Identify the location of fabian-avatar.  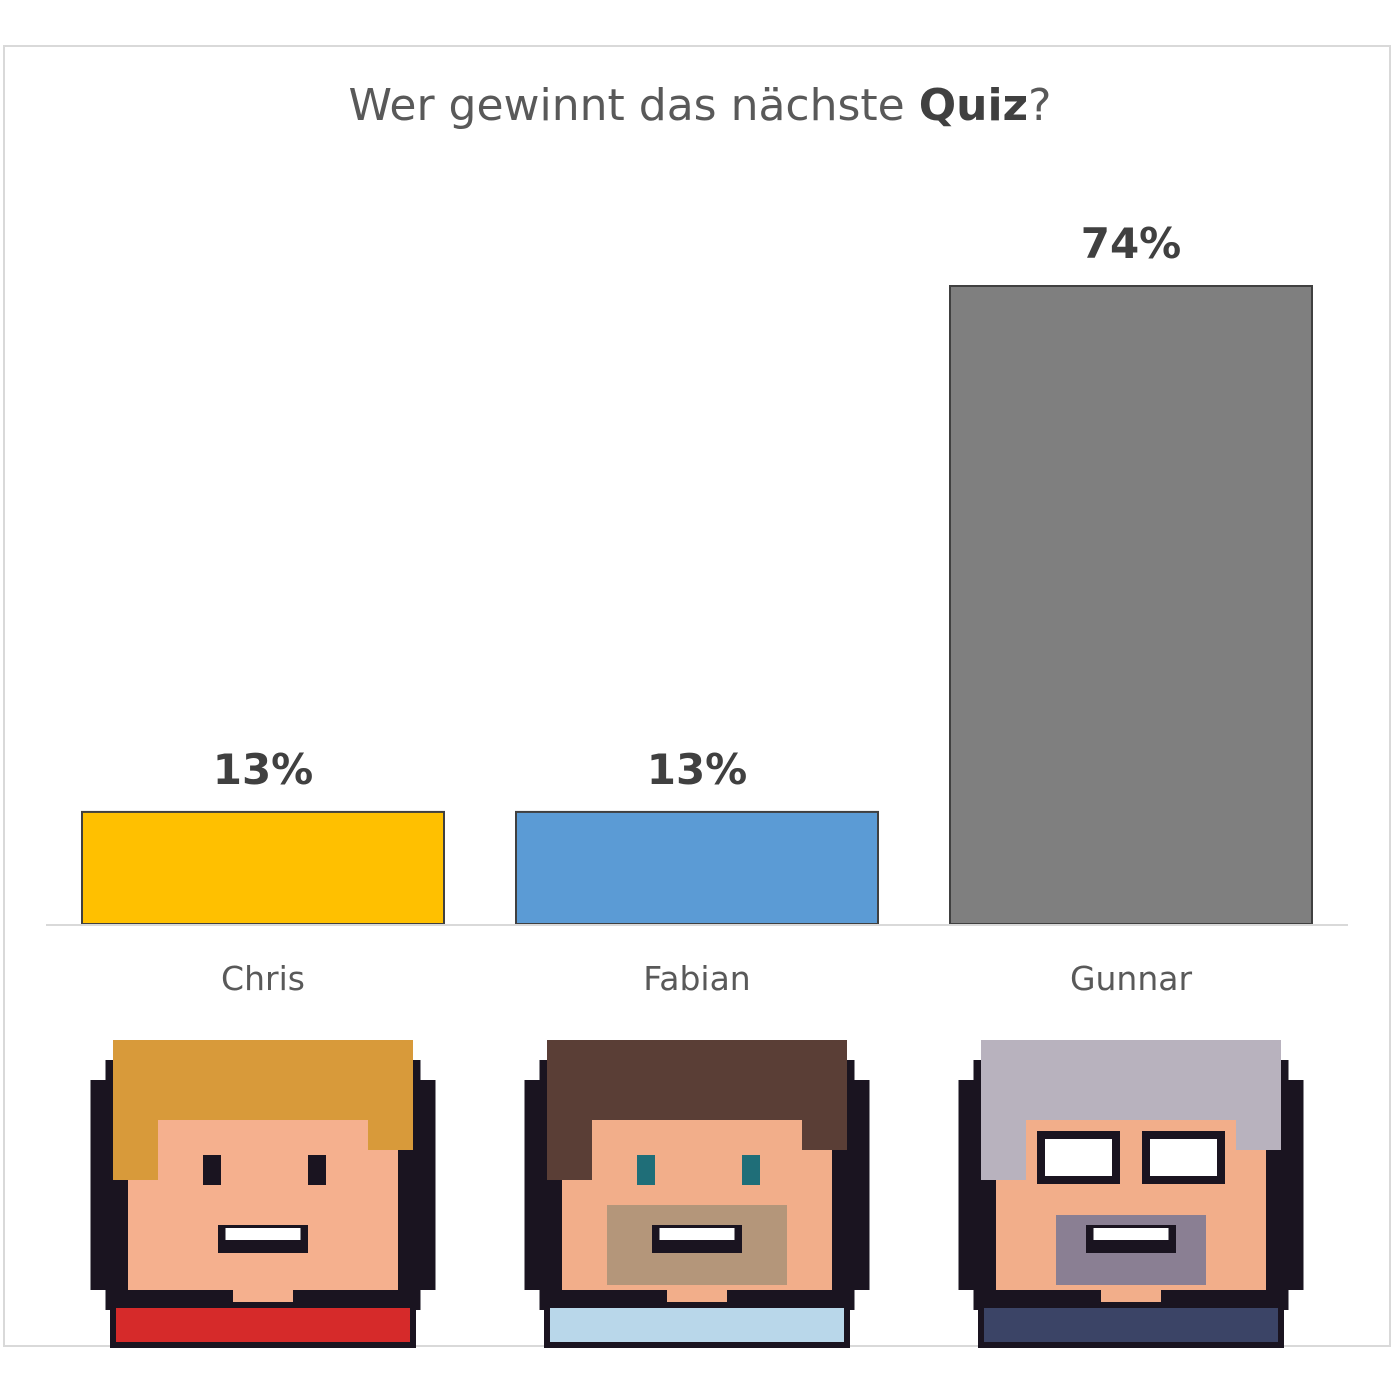
(697, 1194).